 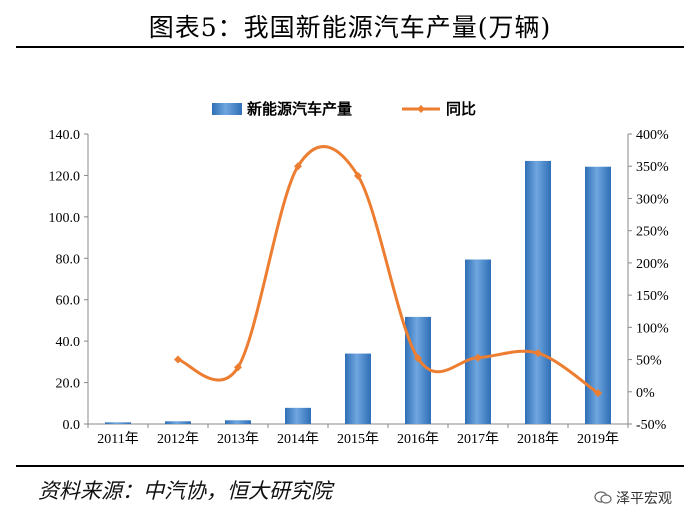 What do you see at coordinates (652, 264) in the screenshot?
I see `y2-tick-label: 200%` at bounding box center [652, 264].